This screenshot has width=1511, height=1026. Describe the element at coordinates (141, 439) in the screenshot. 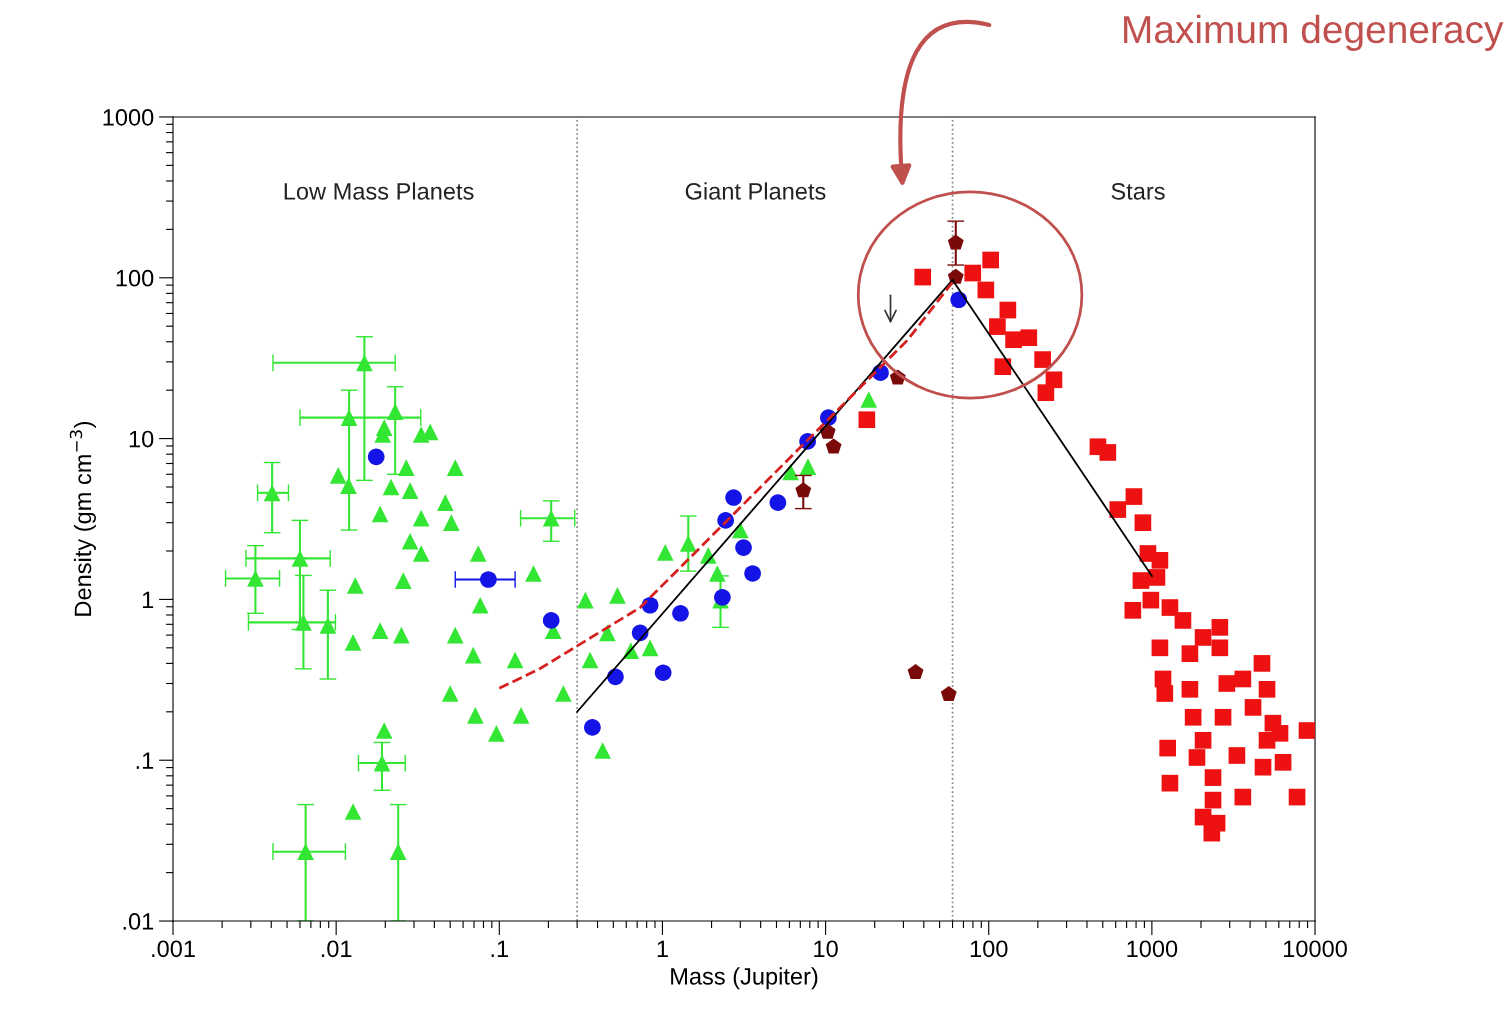

I see `y-tick-label: 10` at that location.